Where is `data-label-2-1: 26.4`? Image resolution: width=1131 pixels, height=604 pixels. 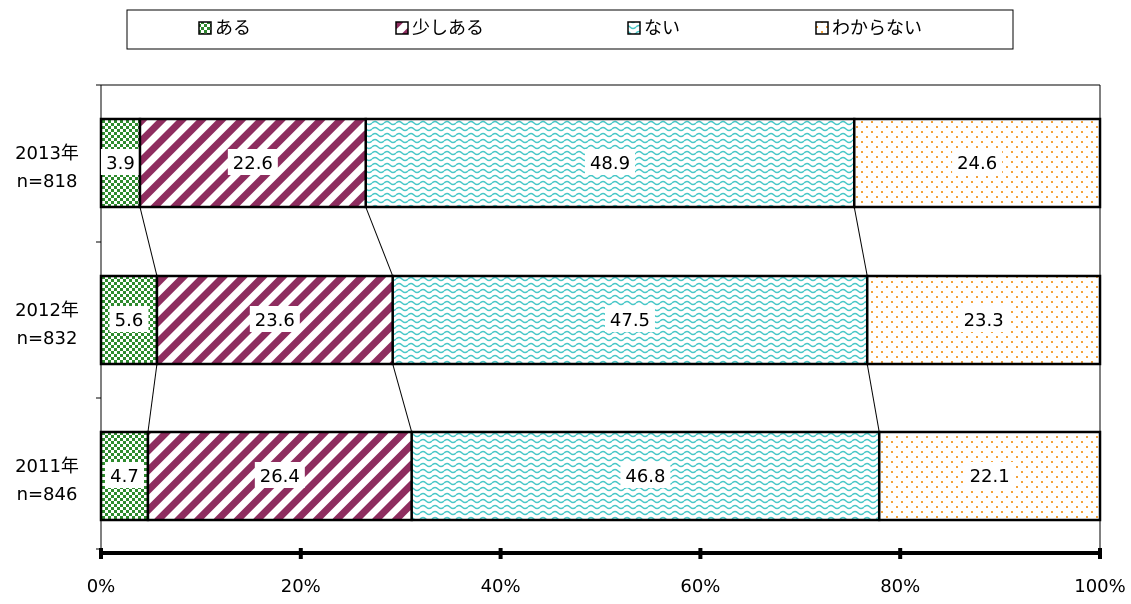 data-label-2-1: 26.4 is located at coordinates (280, 476).